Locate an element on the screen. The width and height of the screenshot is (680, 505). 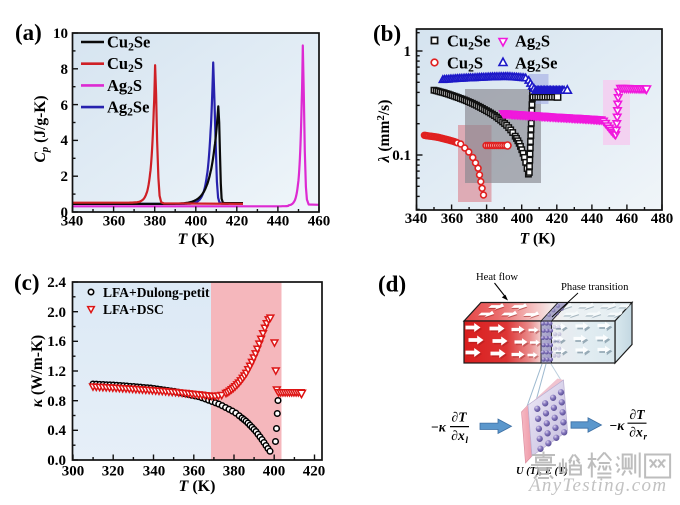
svg-text: 2 is located at coordinates (65, 177).